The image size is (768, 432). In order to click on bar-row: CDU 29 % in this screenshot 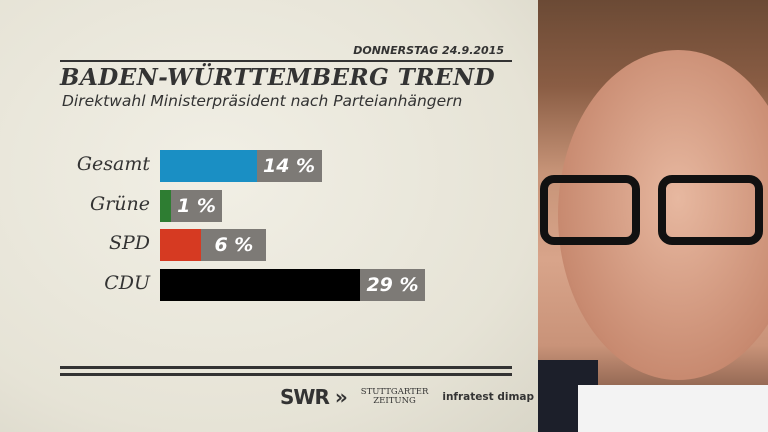, I will do `click(269, 285)`.